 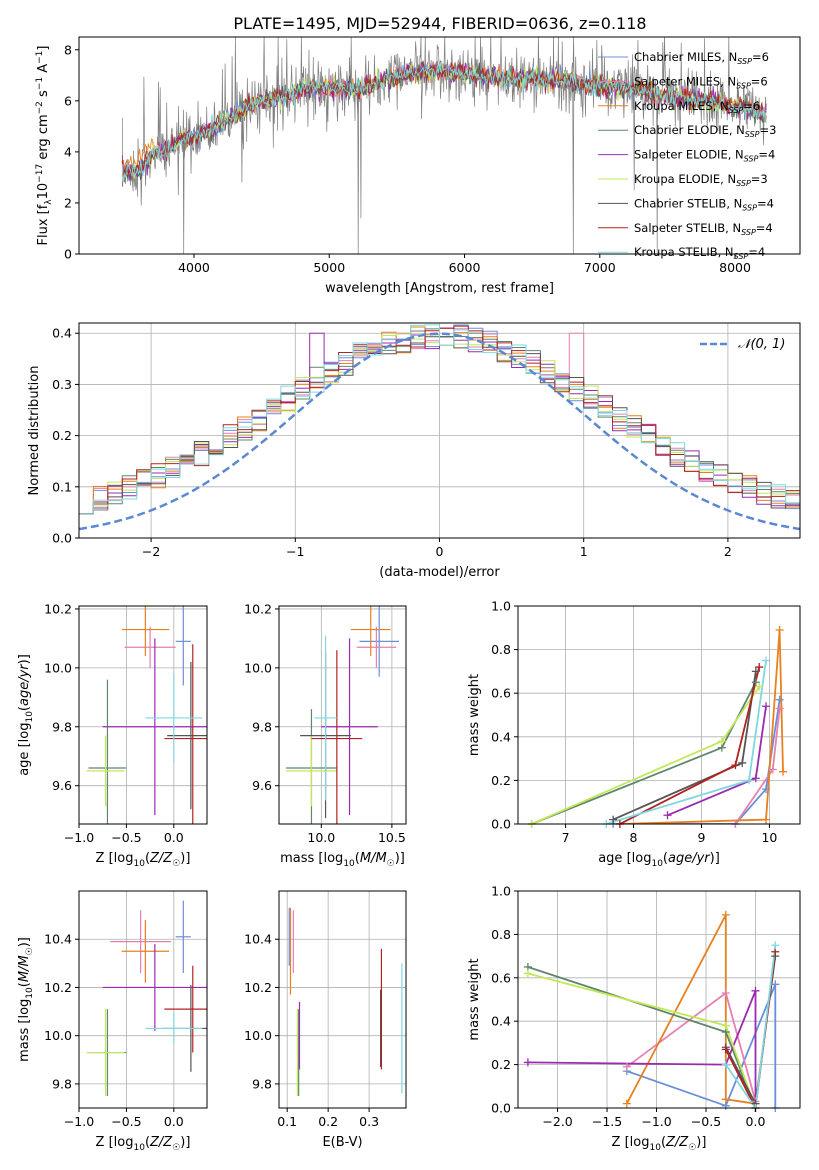 I want to click on x-tick-label: −1, so click(x=295, y=551).